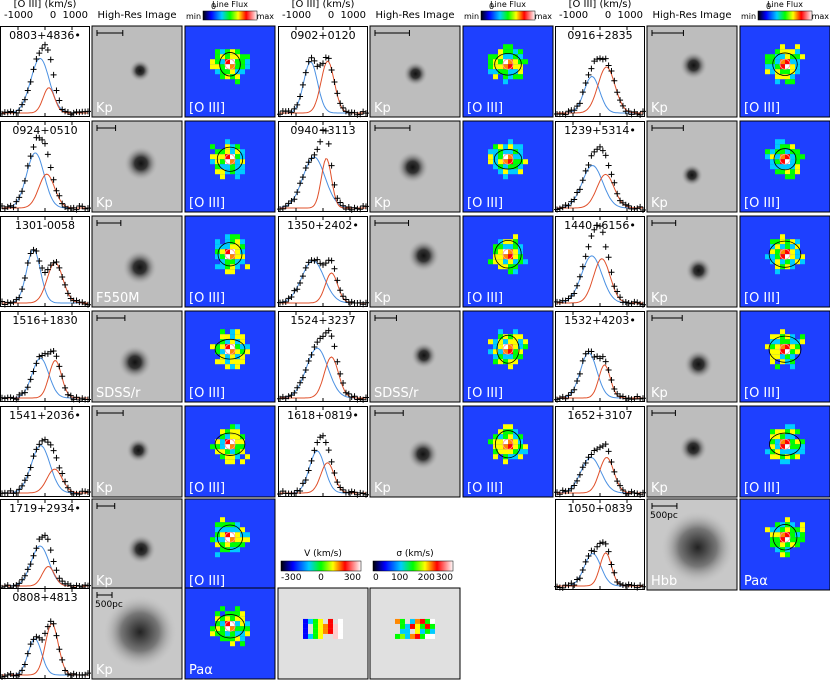 This screenshot has height=680, width=830. What do you see at coordinates (485, 298) in the screenshot?
I see `map-label: [O III]` at bounding box center [485, 298].